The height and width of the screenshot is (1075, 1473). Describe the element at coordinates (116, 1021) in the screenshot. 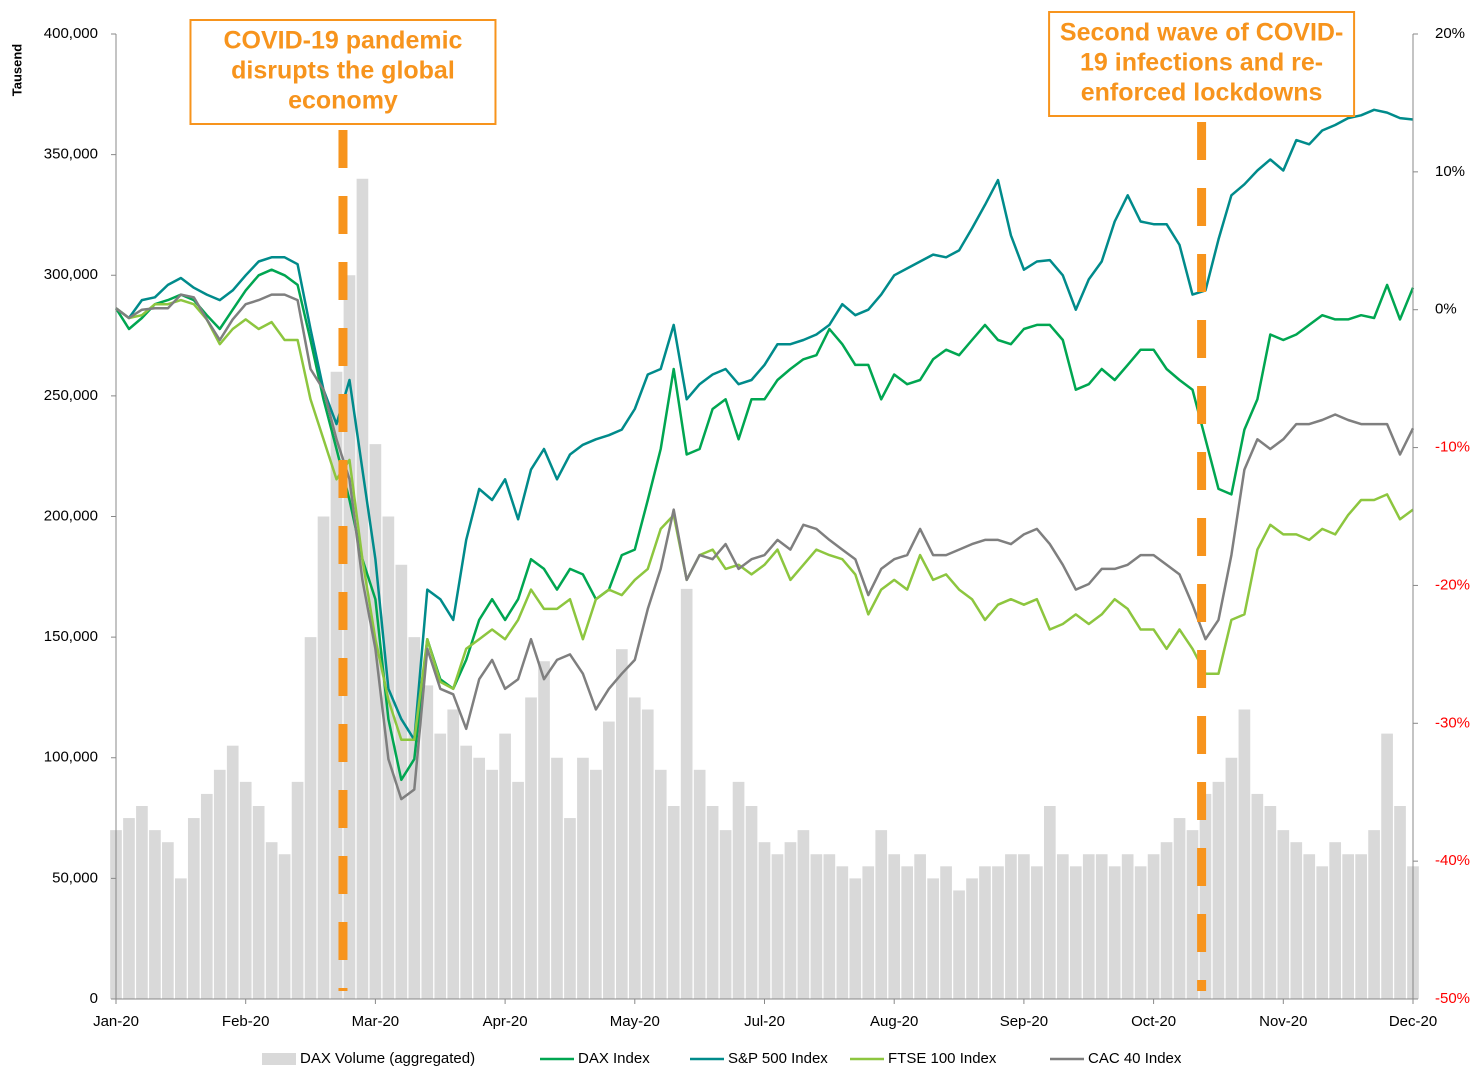

I see `x-tick-label: Jan-20` at that location.